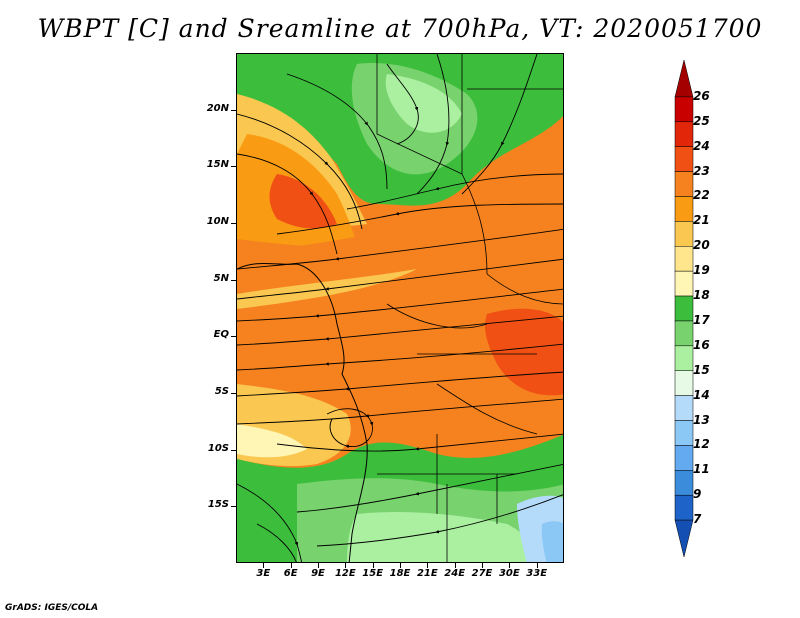  What do you see at coordinates (701, 419) in the screenshot?
I see `colorbar-label: 13` at bounding box center [701, 419].